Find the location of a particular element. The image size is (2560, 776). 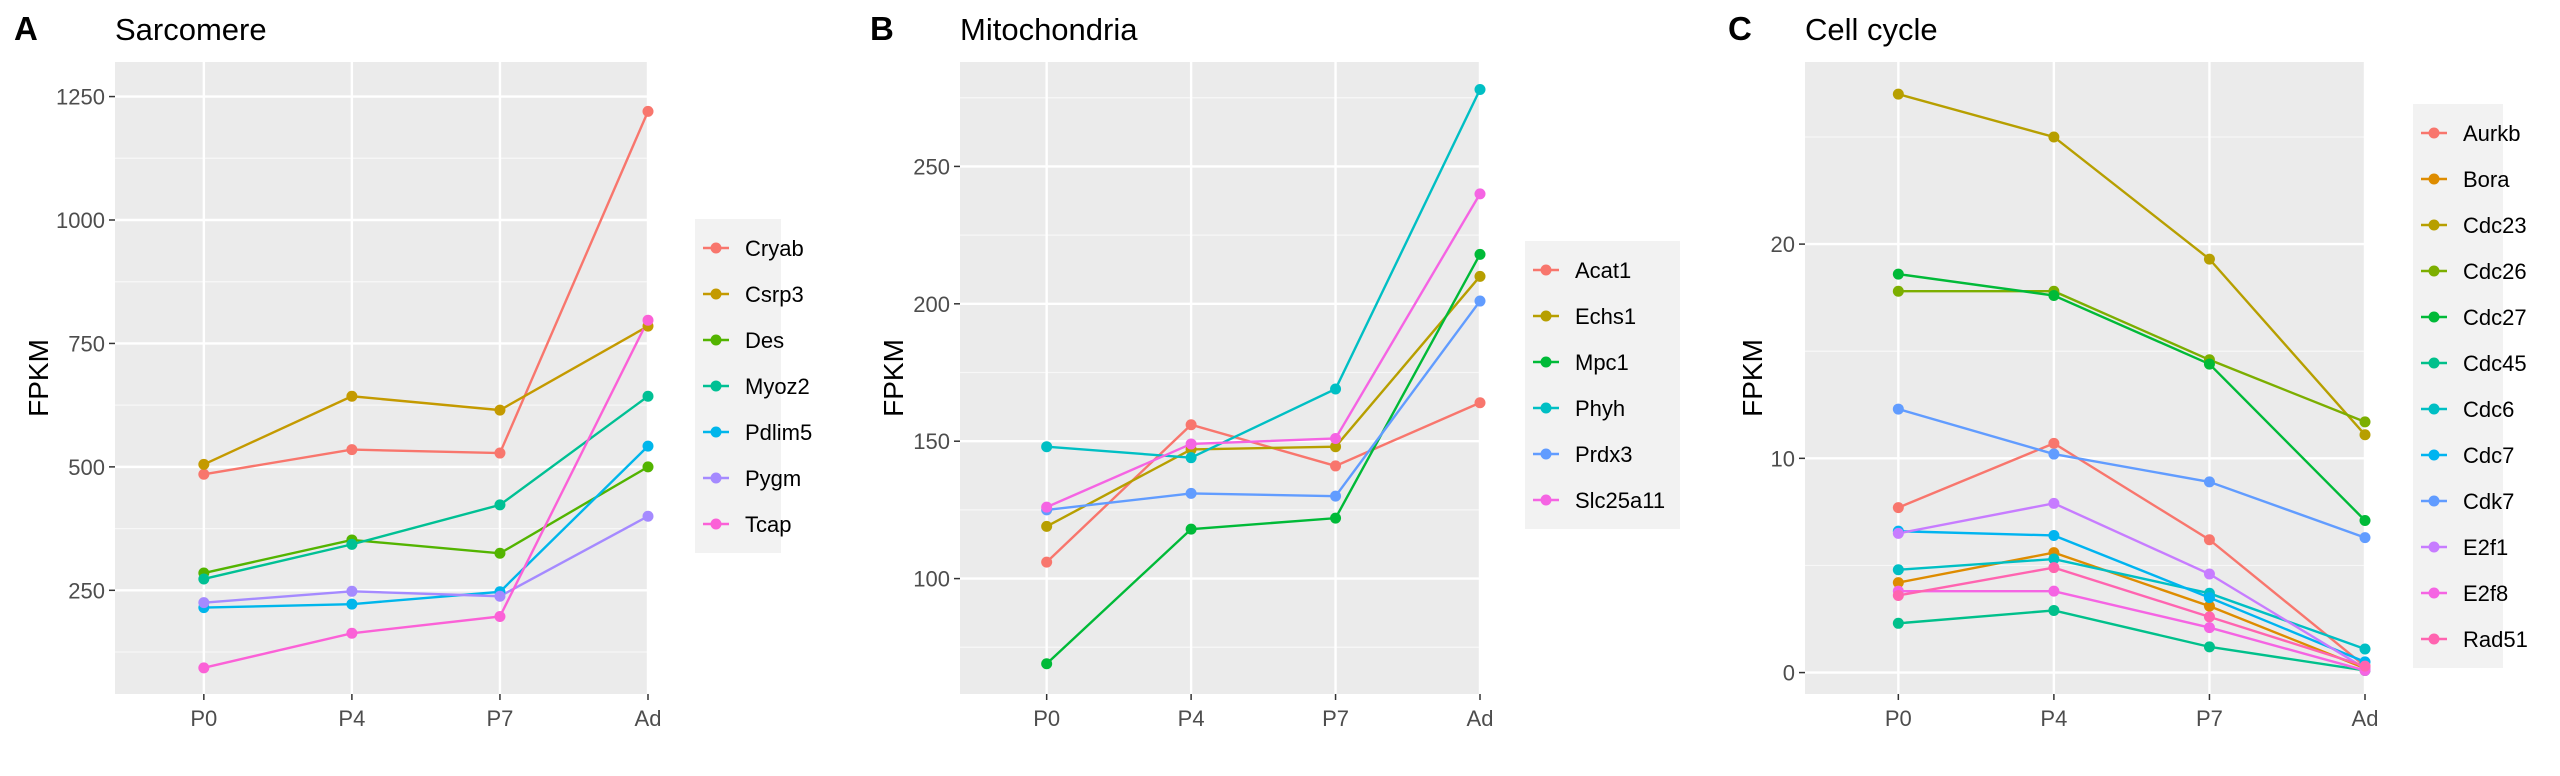

legend-label-cryab: Cryab is located at coordinates (774, 248).